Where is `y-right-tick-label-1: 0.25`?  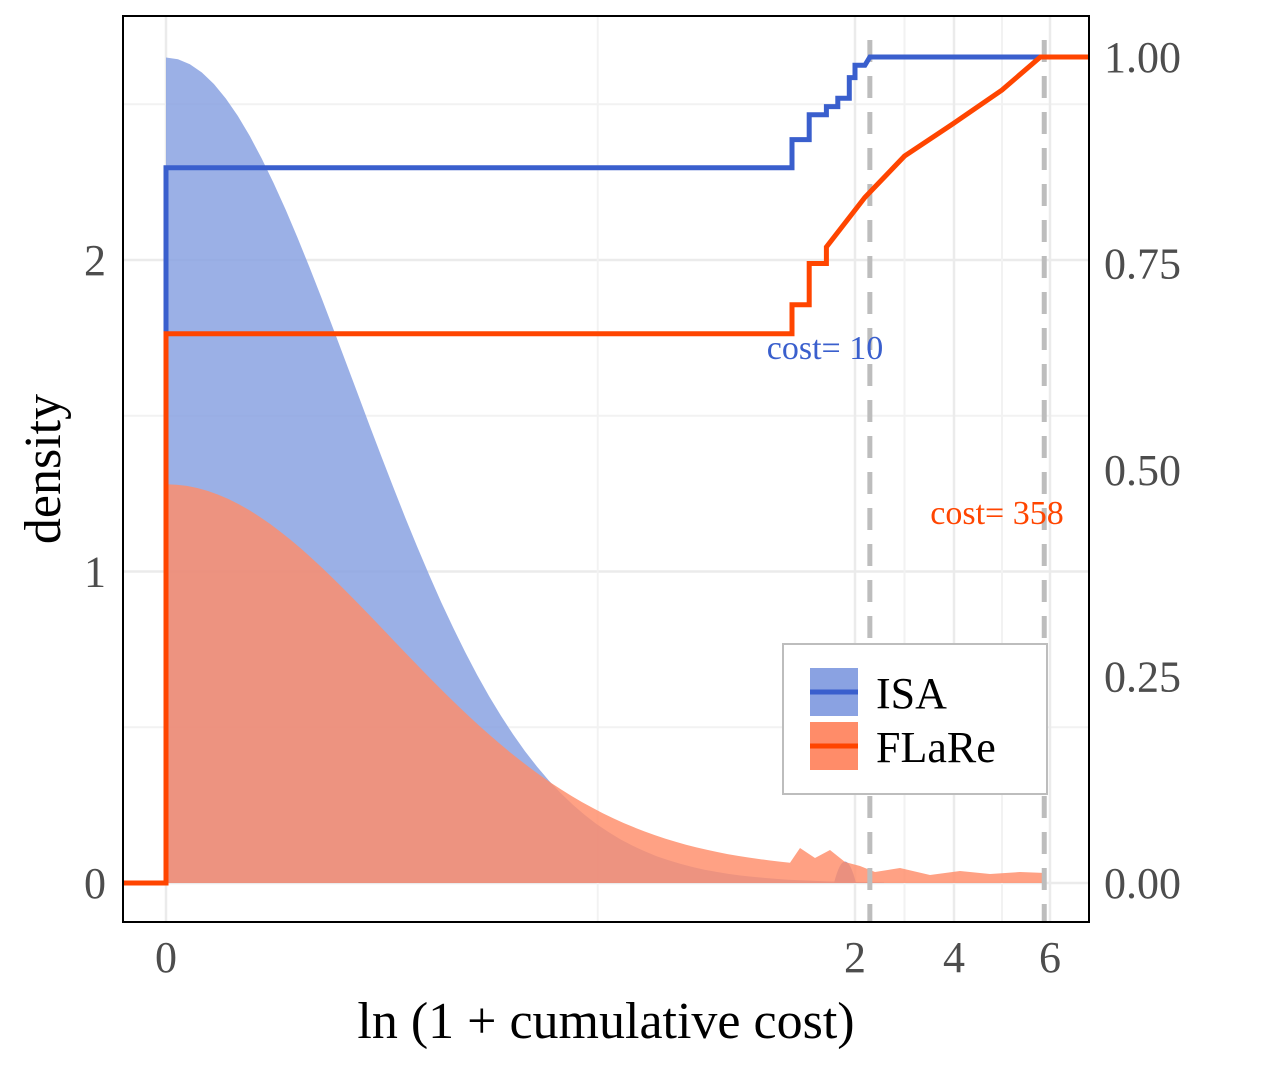
y-right-tick-label-1: 0.25 is located at coordinates (1142, 677).